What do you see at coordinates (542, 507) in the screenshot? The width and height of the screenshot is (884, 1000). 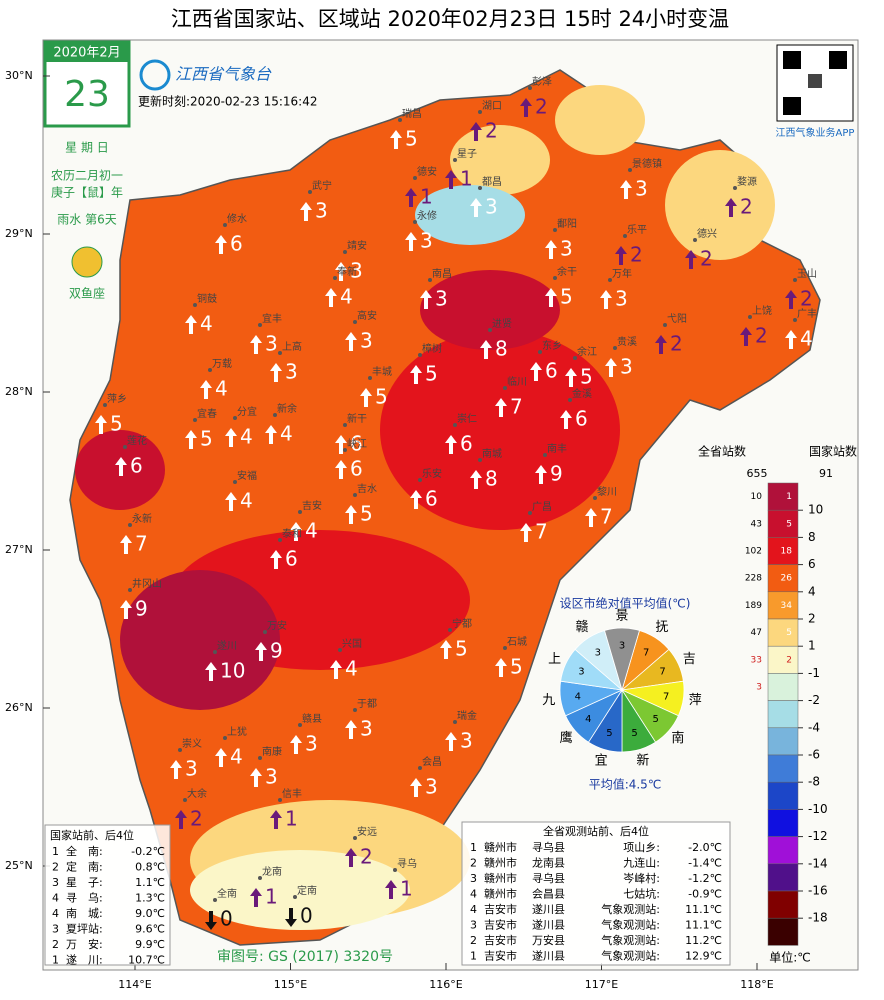 I see `station-name: 广昌` at bounding box center [542, 507].